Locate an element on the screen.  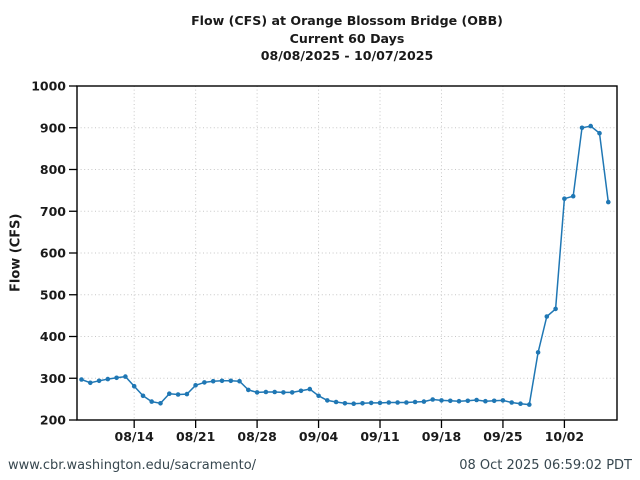
y-tick-label: 700 is located at coordinates (53, 211).